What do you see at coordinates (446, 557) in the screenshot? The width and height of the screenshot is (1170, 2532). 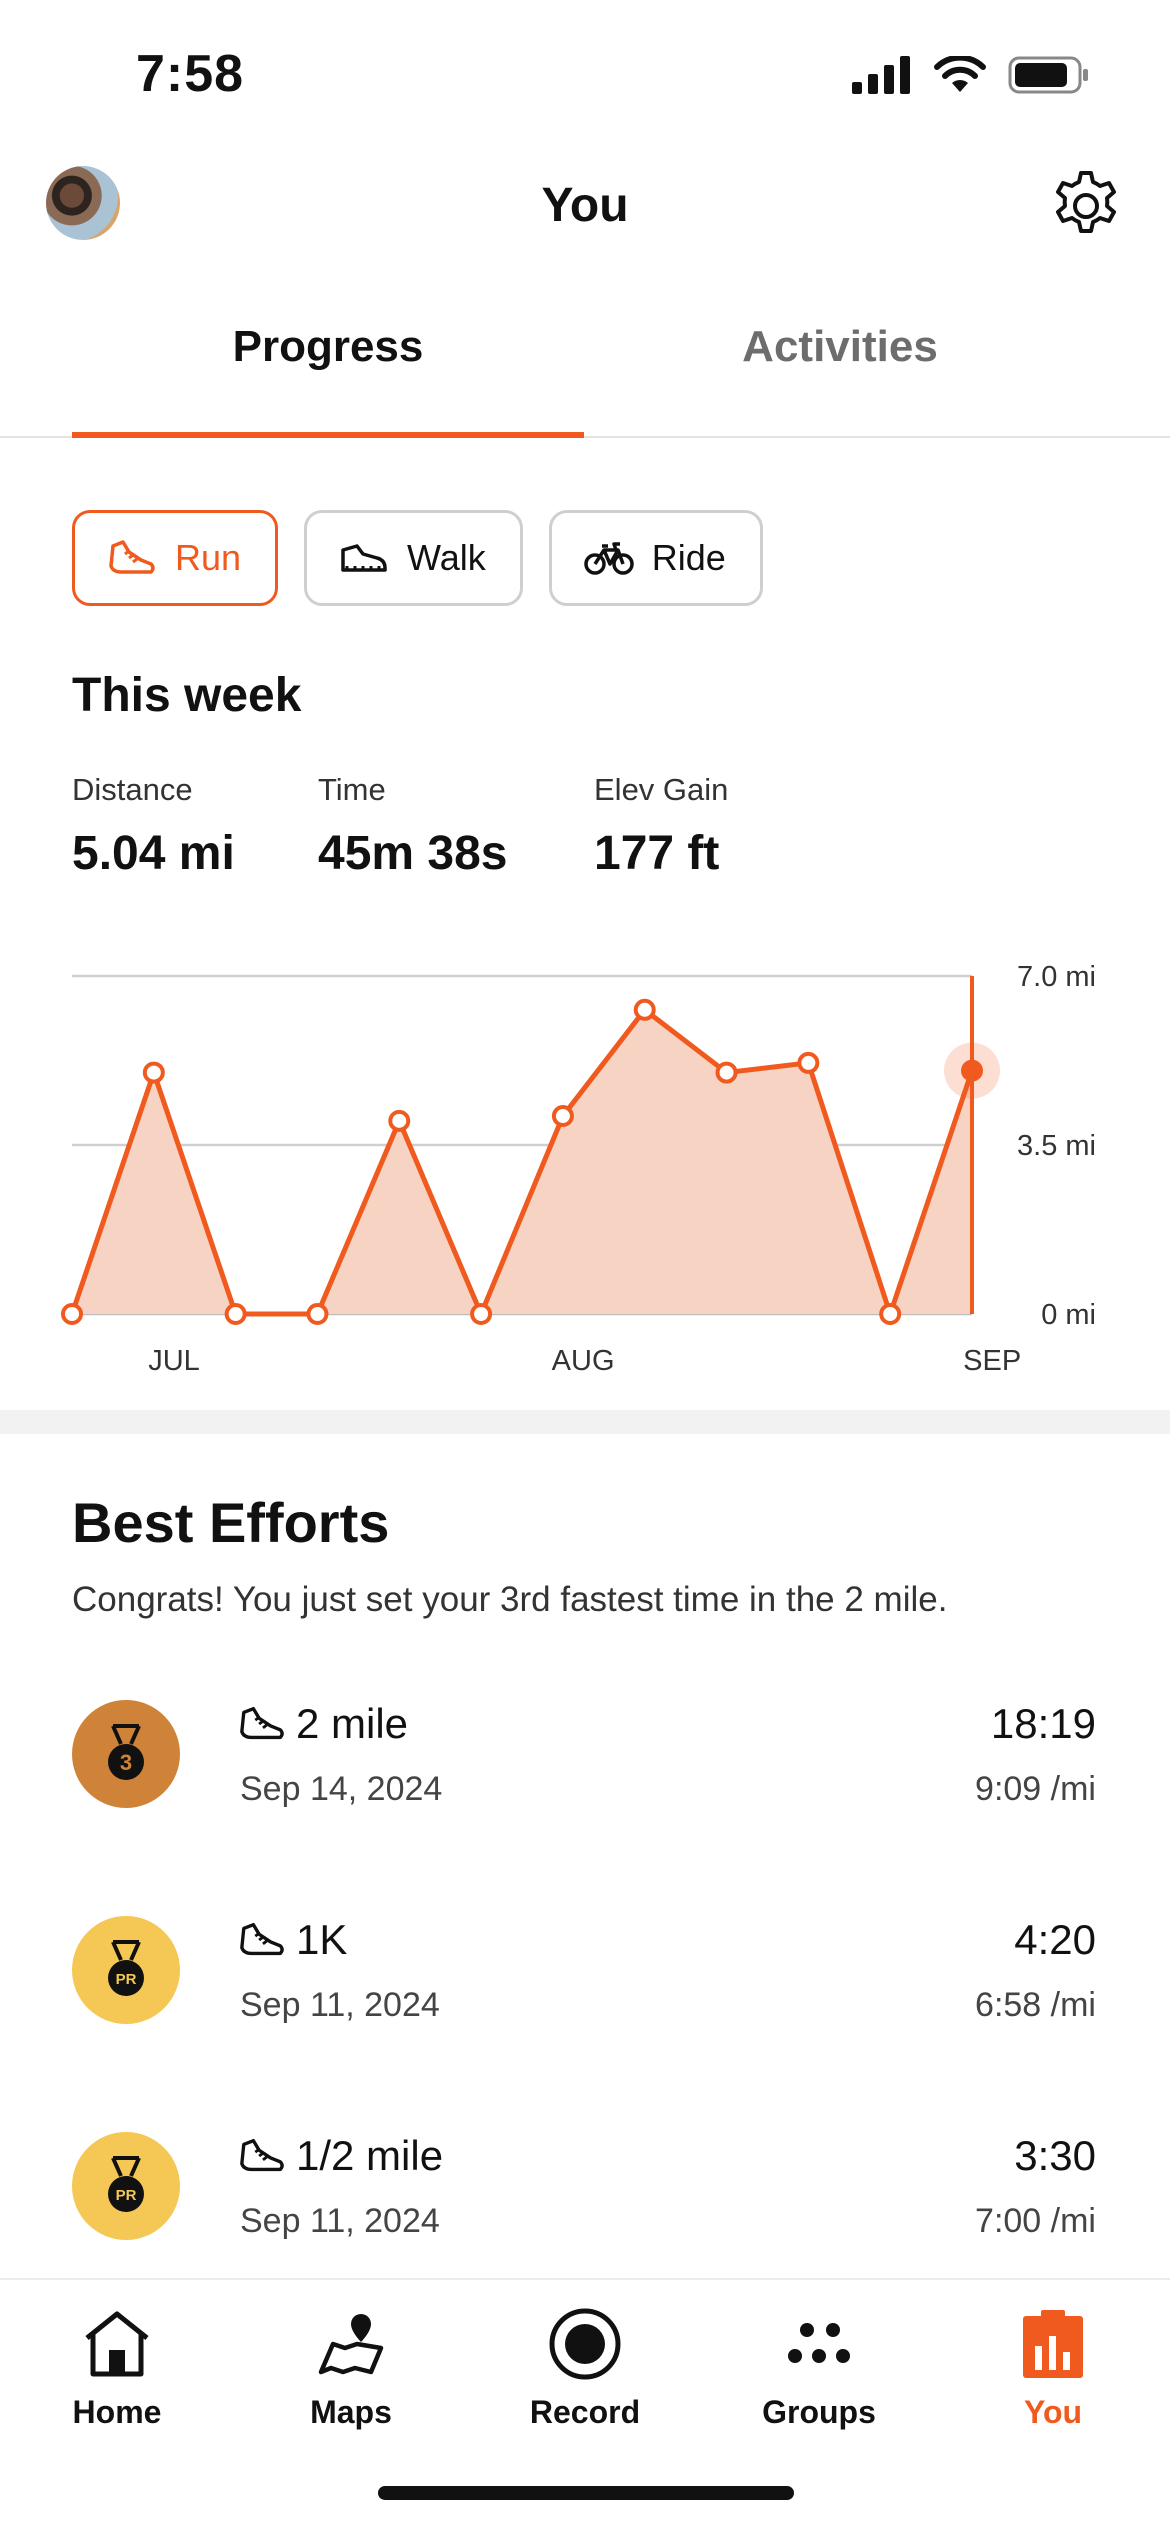 I see `sport-chip-label: Walk` at bounding box center [446, 557].